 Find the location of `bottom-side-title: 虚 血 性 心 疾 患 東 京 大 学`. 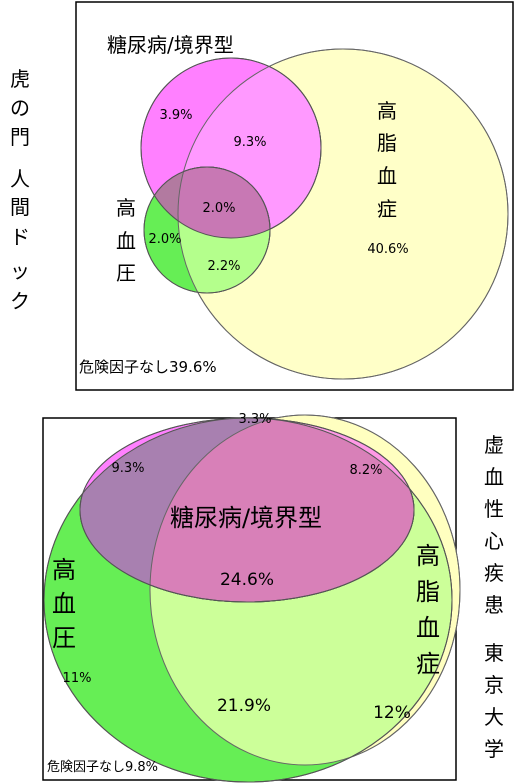

bottom-side-title: 虚 血 性 心 疾 患 東 京 大 学 is located at coordinates (494, 597).